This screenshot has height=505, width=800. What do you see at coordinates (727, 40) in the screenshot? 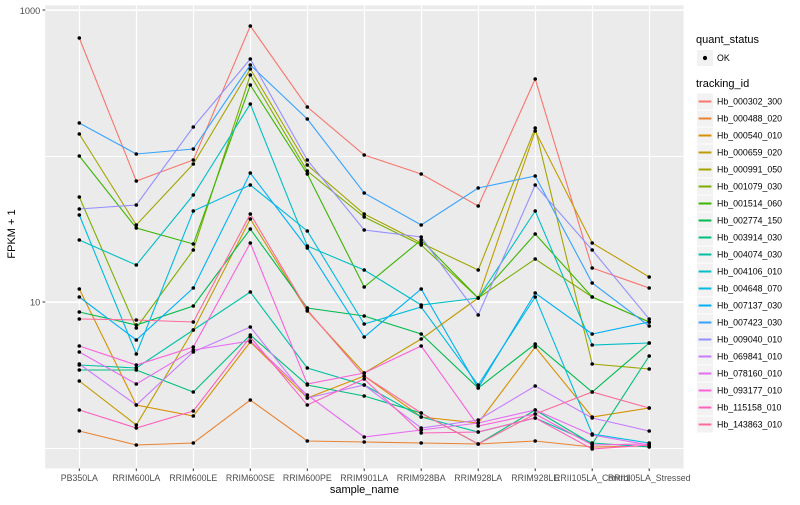
I see `svg-text: quant_status` at bounding box center [727, 40].